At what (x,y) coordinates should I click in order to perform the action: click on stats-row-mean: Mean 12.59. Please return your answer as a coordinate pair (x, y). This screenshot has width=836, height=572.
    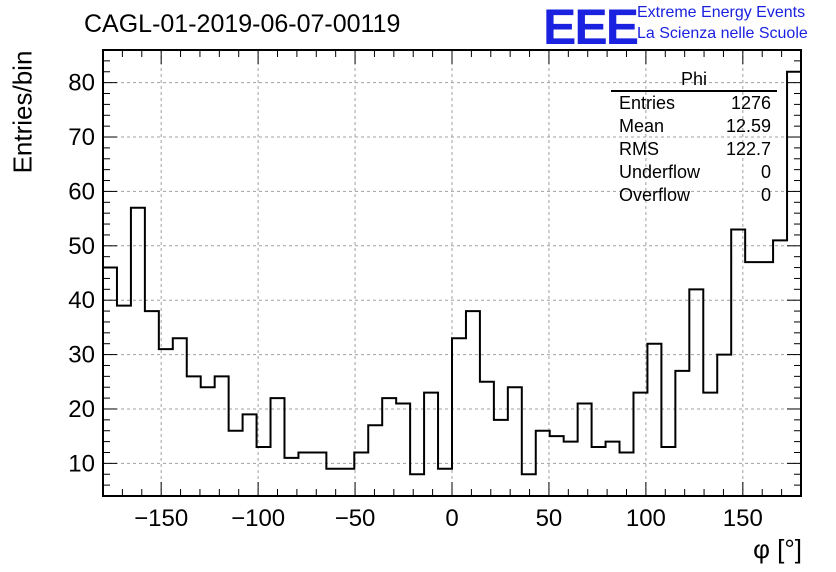
    Looking at the image, I should click on (694, 126).